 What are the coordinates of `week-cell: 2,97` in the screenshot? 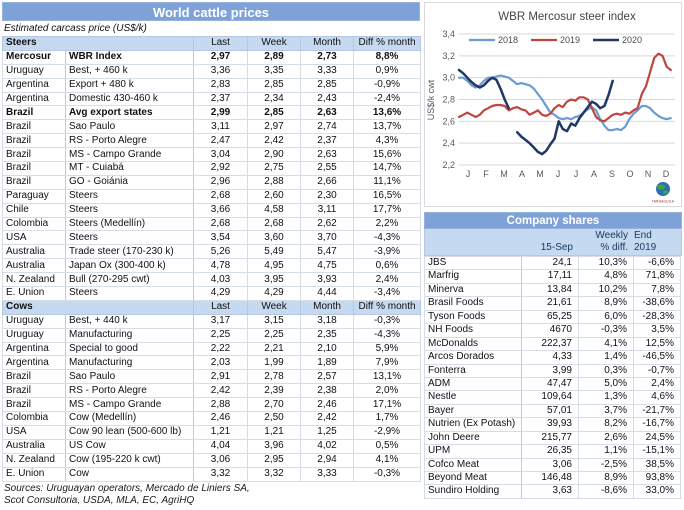 It's located at (274, 127).